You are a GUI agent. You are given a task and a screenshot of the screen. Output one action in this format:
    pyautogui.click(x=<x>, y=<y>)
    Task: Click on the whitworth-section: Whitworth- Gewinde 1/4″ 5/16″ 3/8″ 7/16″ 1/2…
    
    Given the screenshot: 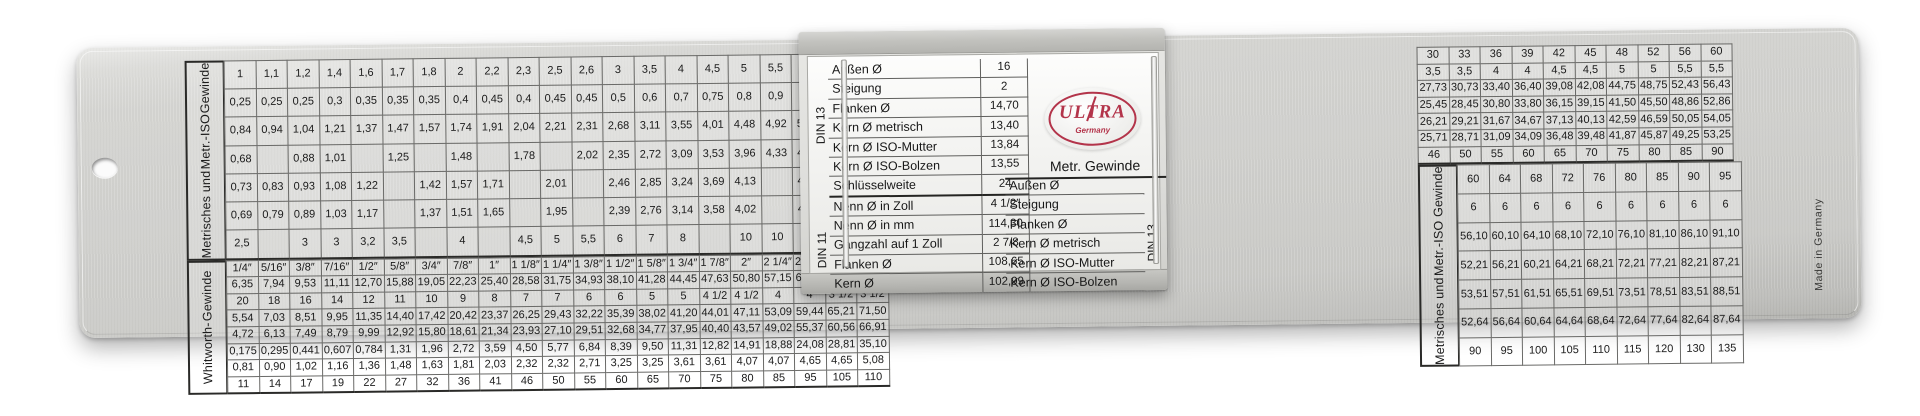 What is the action you would take?
    pyautogui.click(x=538, y=324)
    